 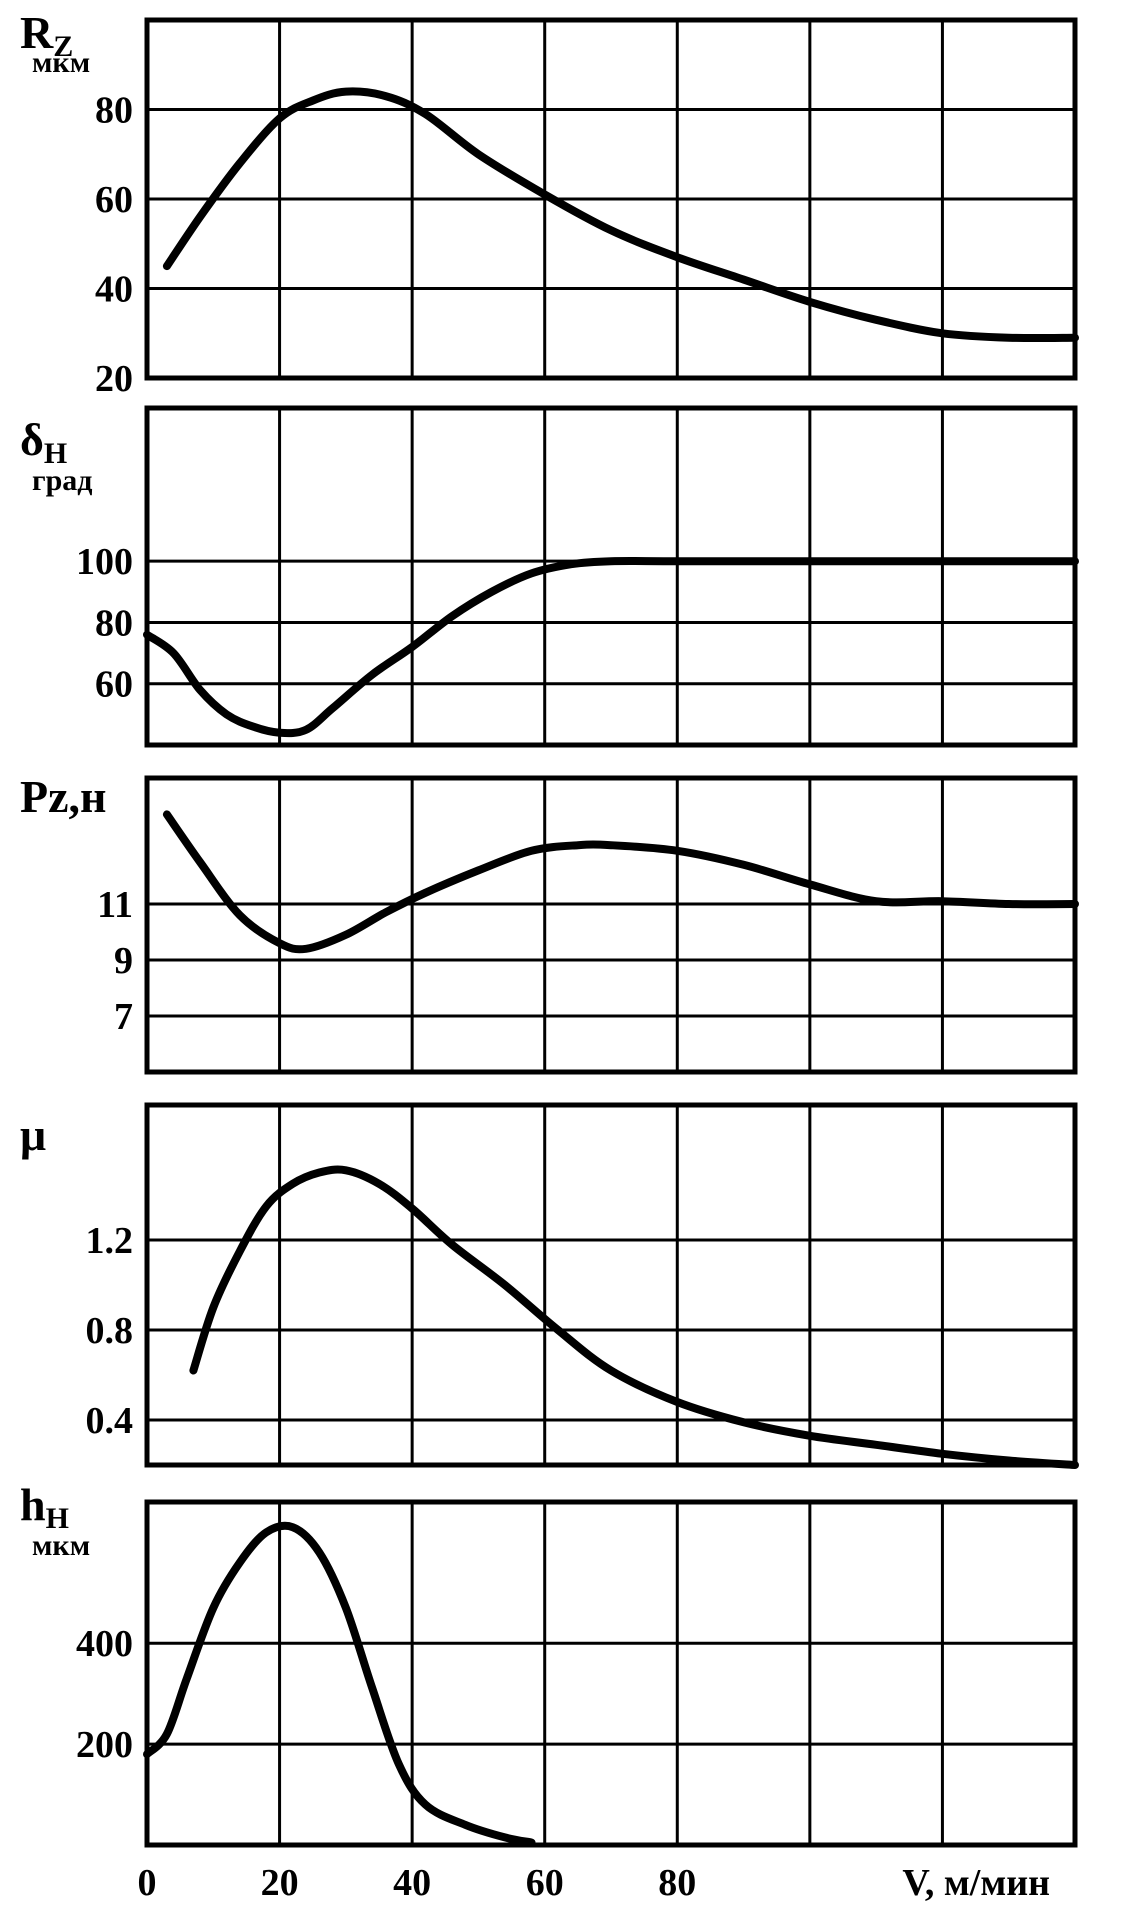 I want to click on y-axis-title: μ, so click(x=33, y=1134).